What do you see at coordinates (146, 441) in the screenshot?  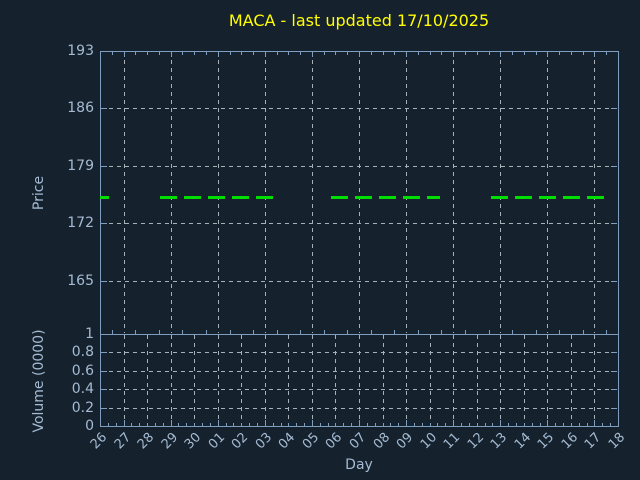 I see `x-tick-label-text: 28` at bounding box center [146, 441].